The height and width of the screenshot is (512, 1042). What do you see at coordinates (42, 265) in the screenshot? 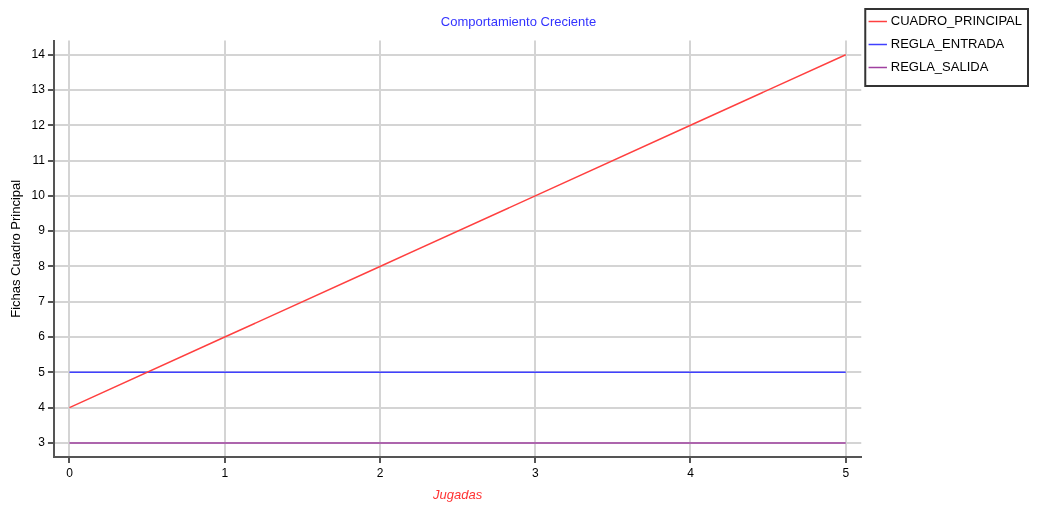
I see `y-tick-label: 8` at bounding box center [42, 265].